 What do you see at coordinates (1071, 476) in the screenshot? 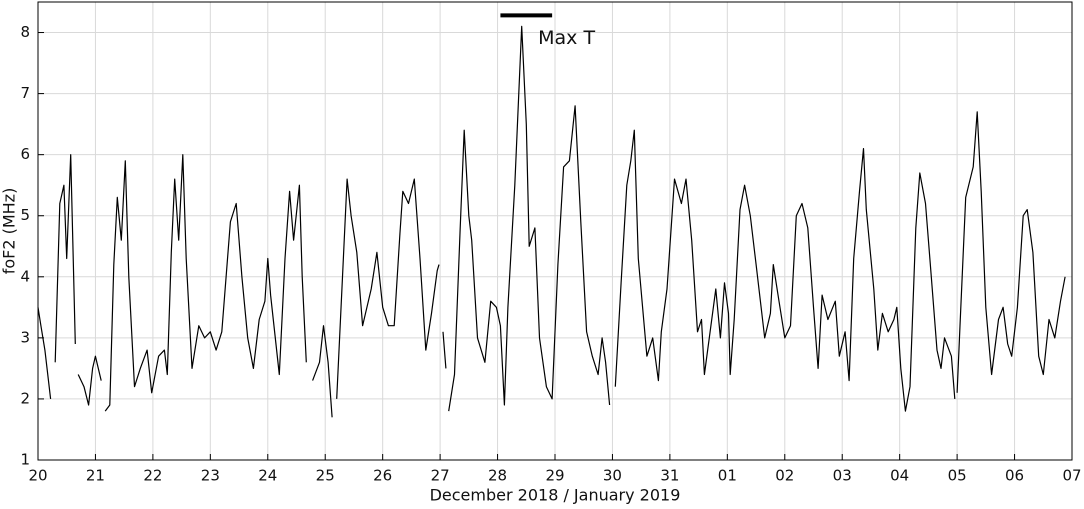
I see `x-tick-label: 07` at bounding box center [1071, 476].